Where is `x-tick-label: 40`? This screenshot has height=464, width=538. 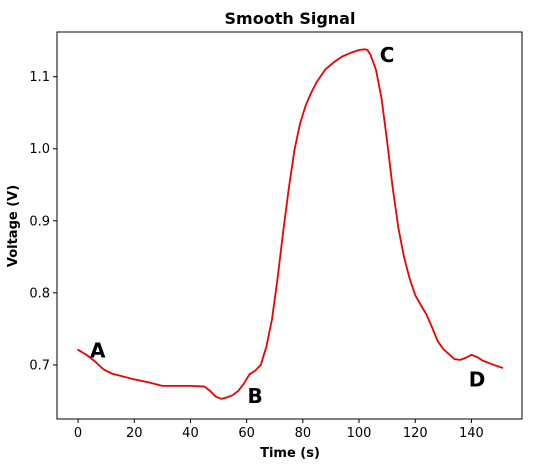 x-tick-label: 40 is located at coordinates (190, 433).